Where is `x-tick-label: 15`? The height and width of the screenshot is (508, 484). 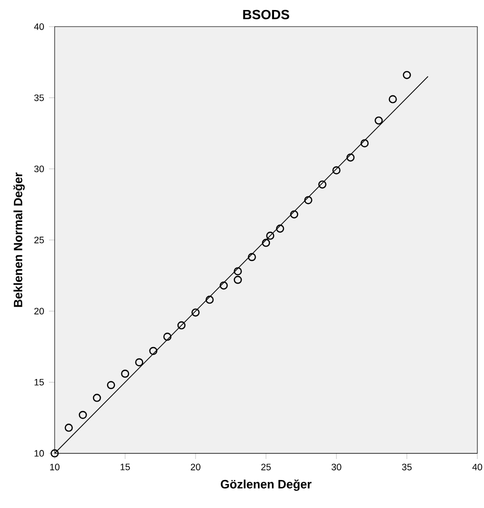 x-tick-label: 15 is located at coordinates (125, 467).